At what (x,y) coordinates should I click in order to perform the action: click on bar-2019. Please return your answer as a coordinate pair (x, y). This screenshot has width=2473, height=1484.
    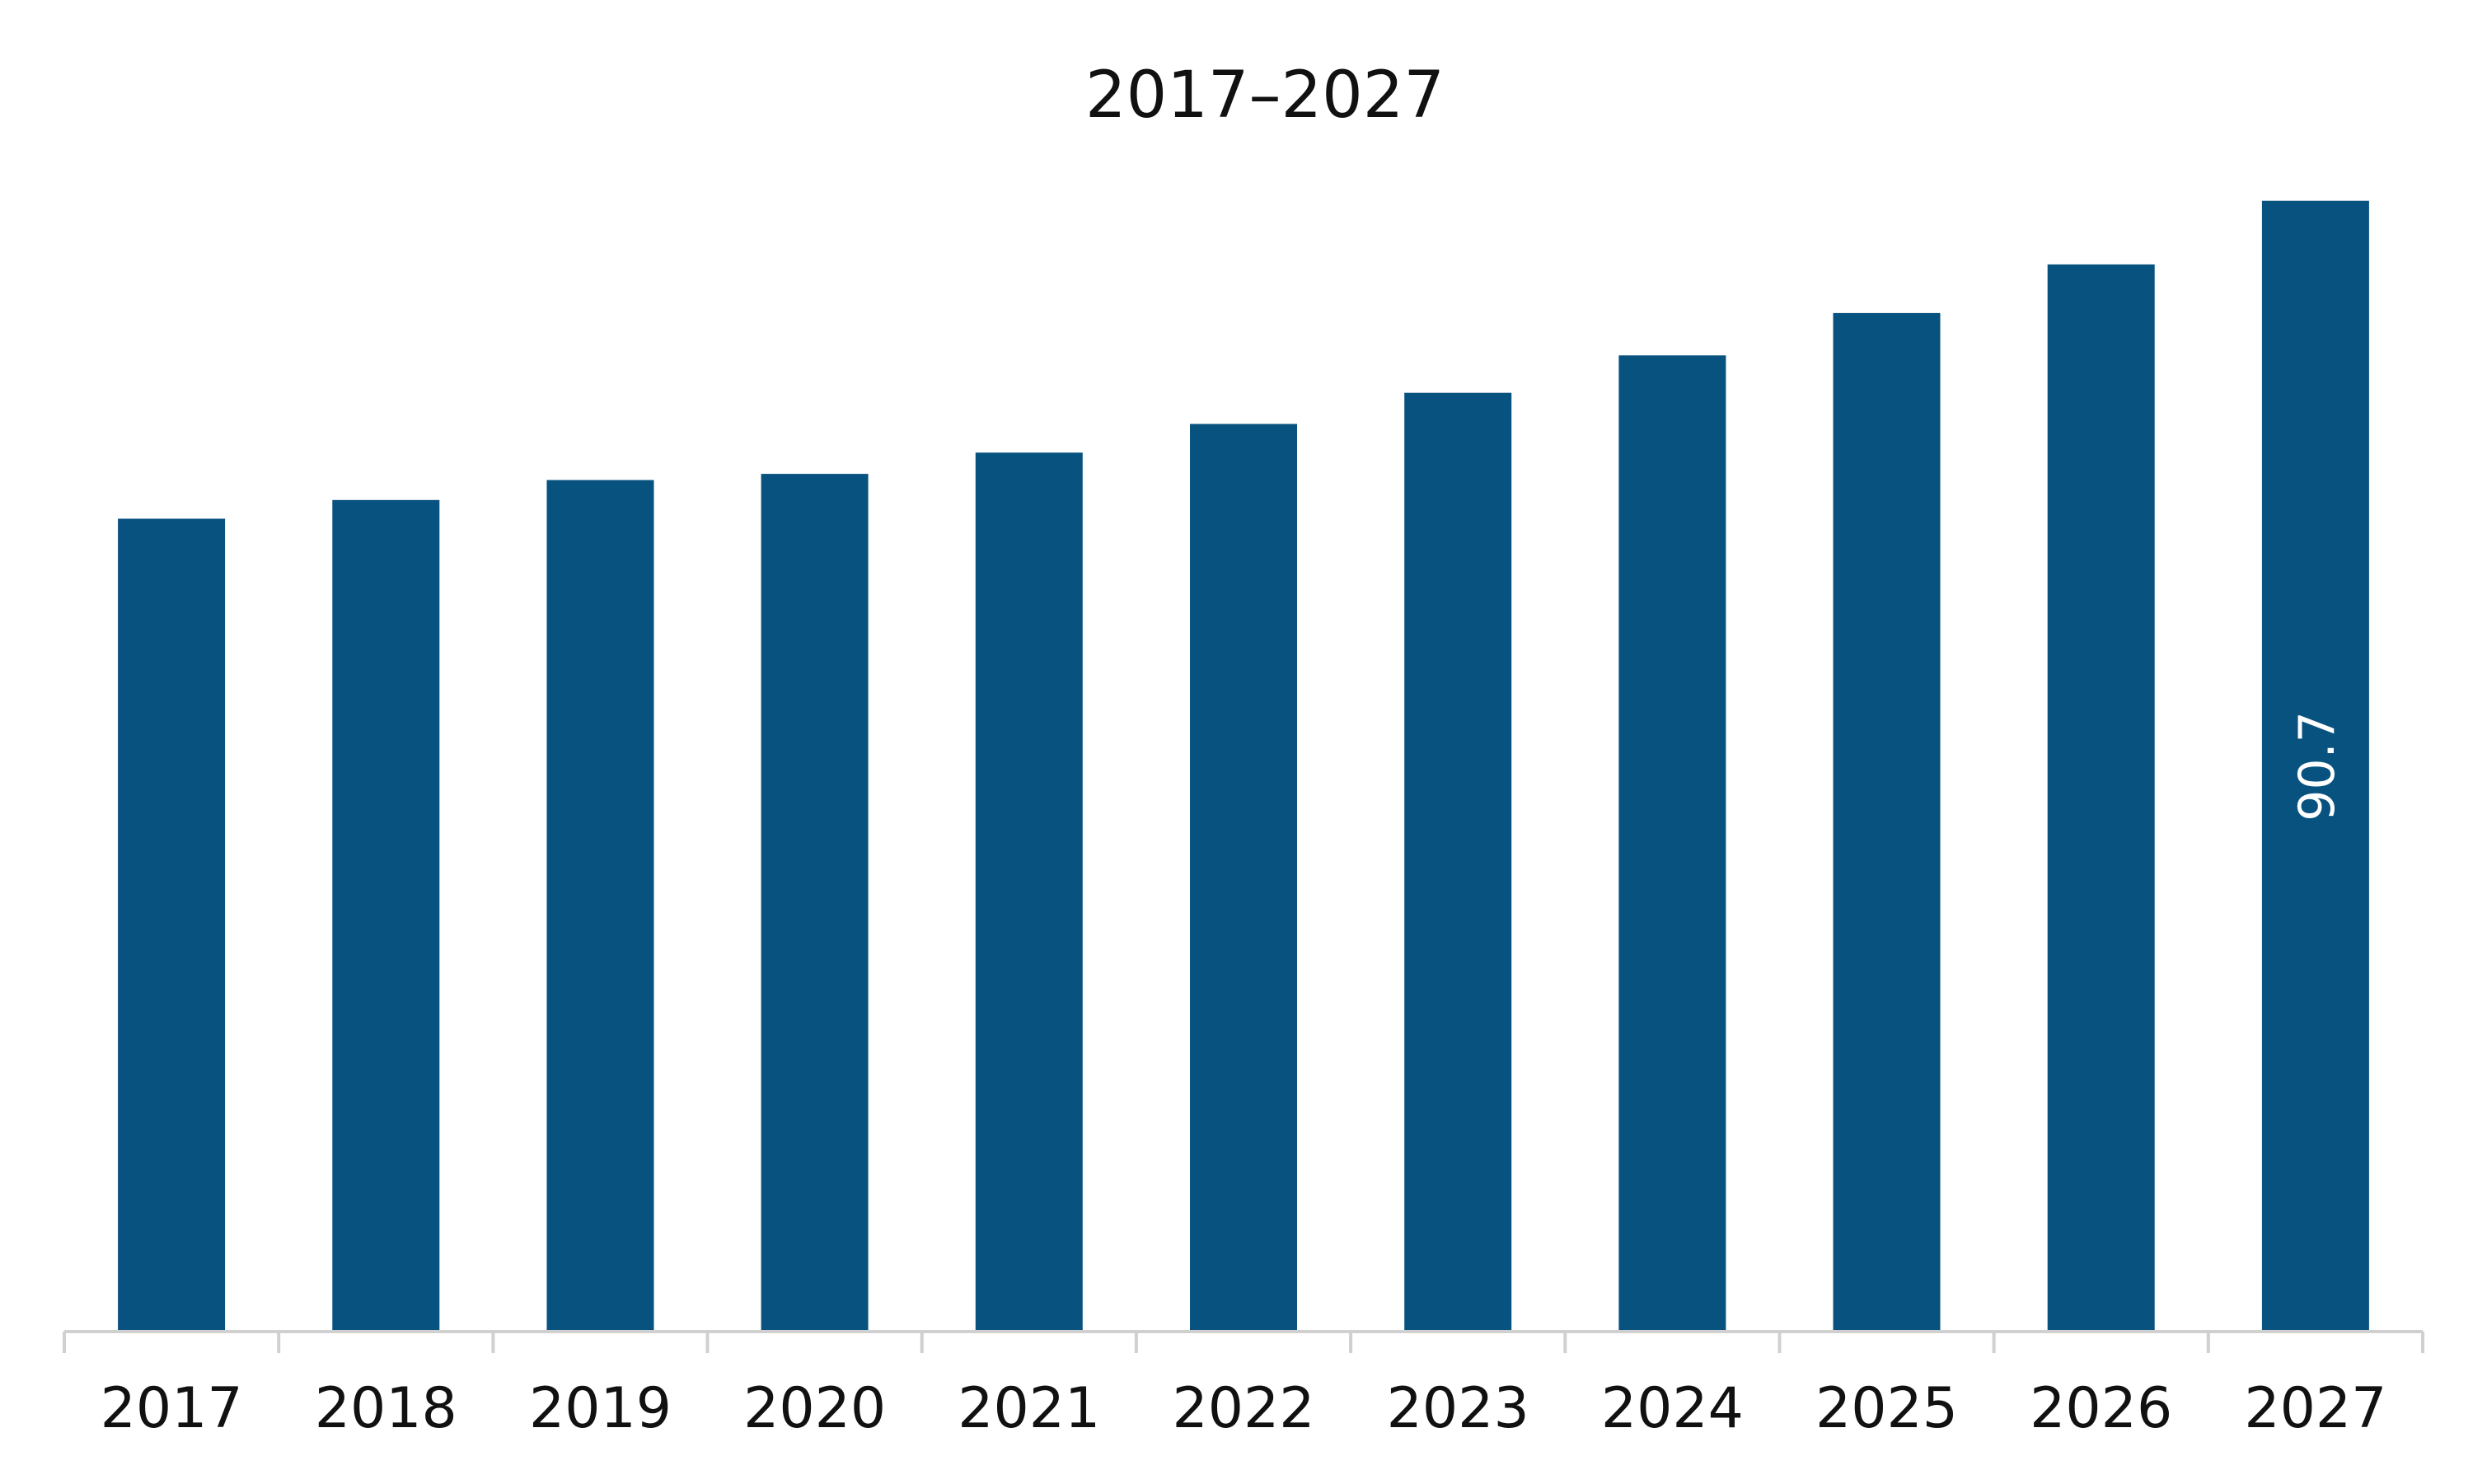
    Looking at the image, I should click on (600, 906).